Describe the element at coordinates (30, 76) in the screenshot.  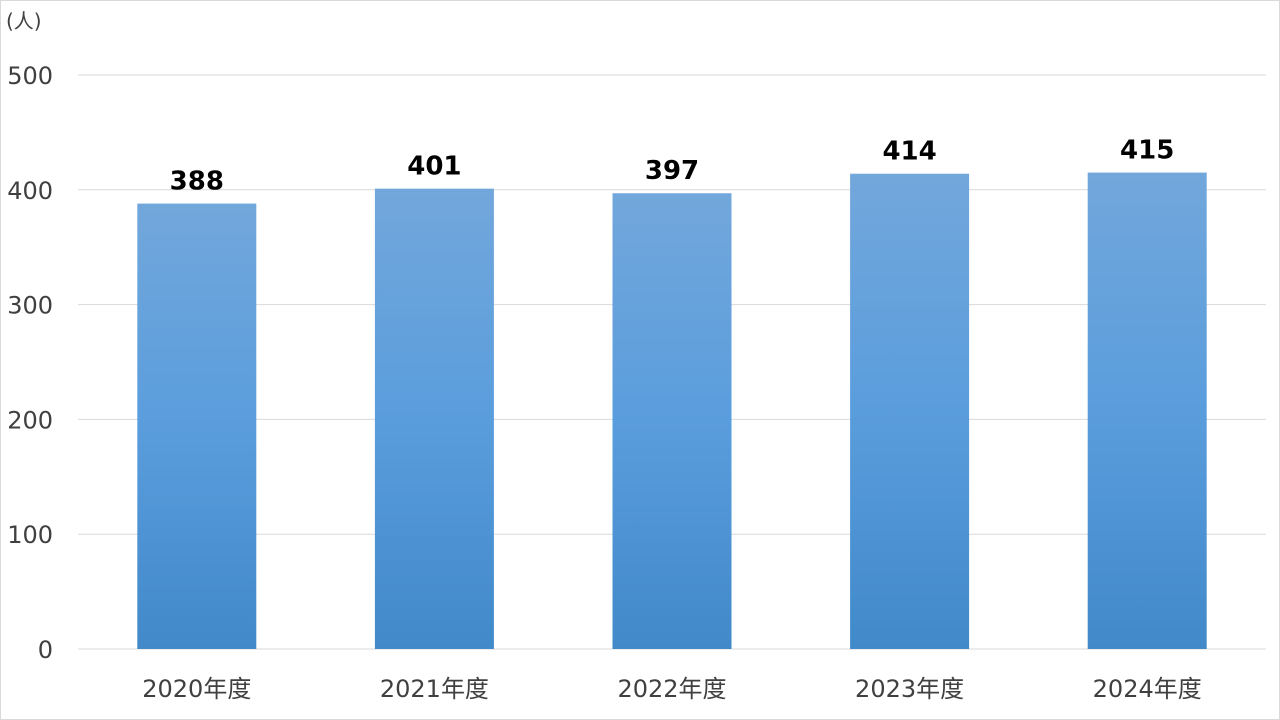
I see `y-tick-label: 500` at that location.